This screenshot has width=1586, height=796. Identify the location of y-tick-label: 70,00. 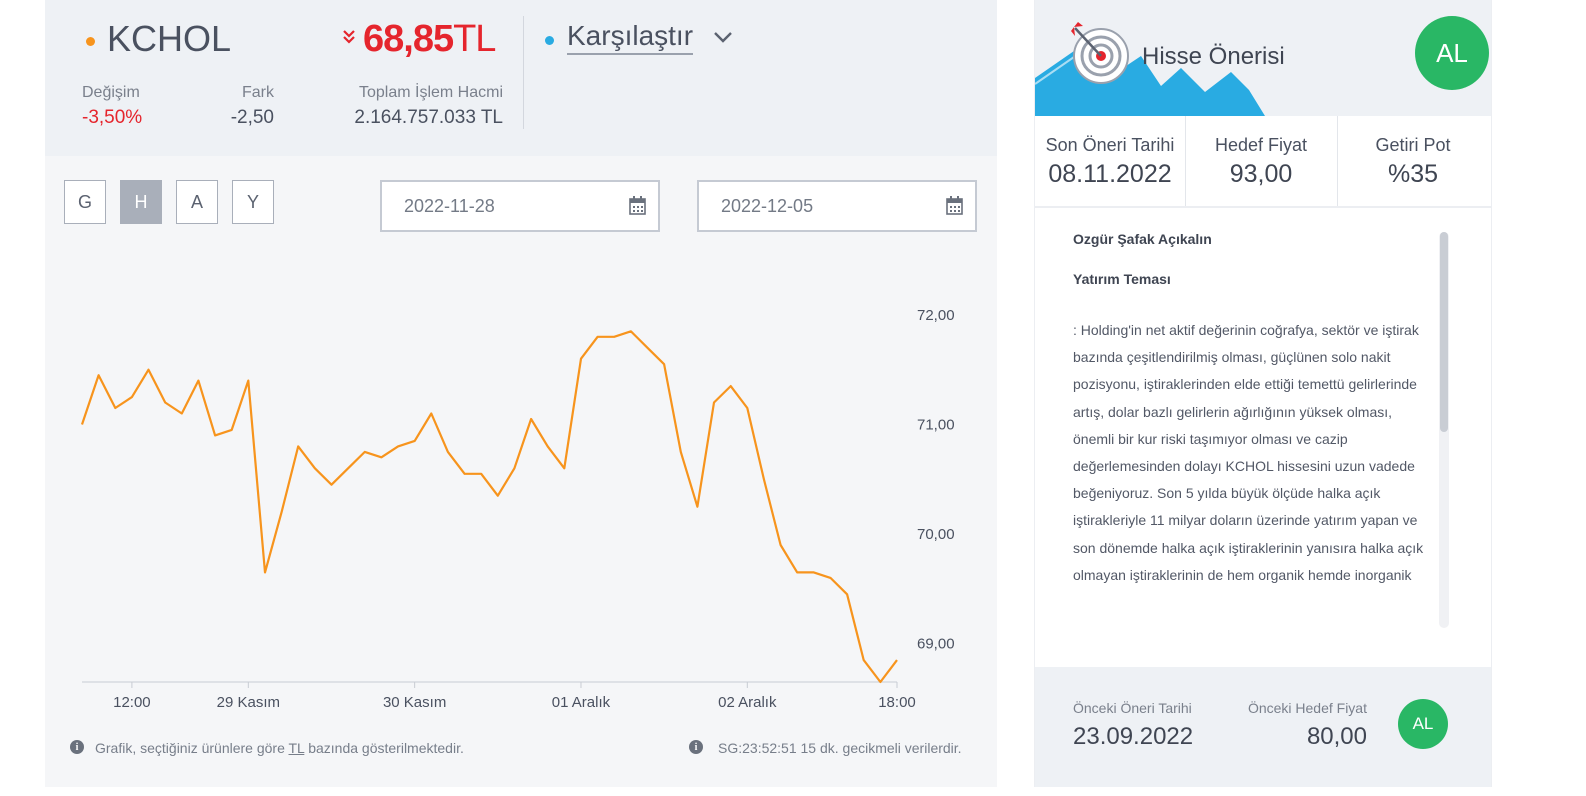
(936, 534).